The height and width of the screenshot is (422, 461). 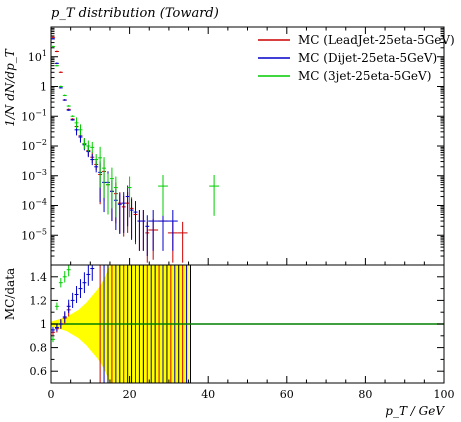 I want to click on x-tick-label: 100, so click(x=444, y=394).